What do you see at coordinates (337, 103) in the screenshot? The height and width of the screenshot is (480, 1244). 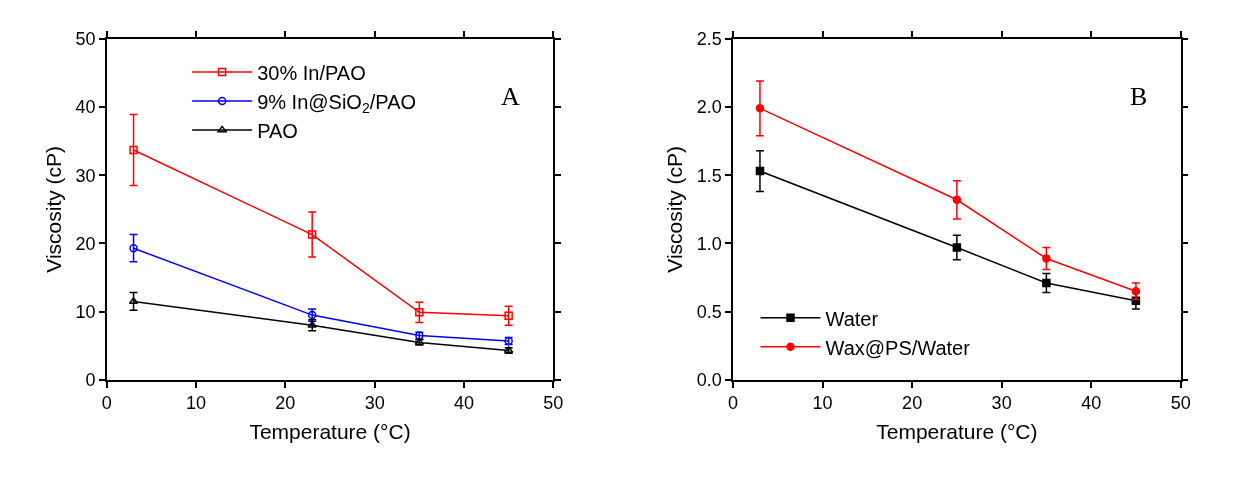 I see `legend-label: 9% In@SiO$_{2}$/PAO` at bounding box center [337, 103].